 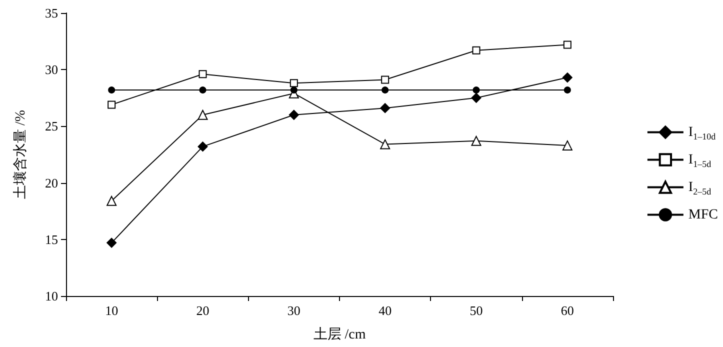 I want to click on x-tick-label: 50, so click(x=476, y=310).